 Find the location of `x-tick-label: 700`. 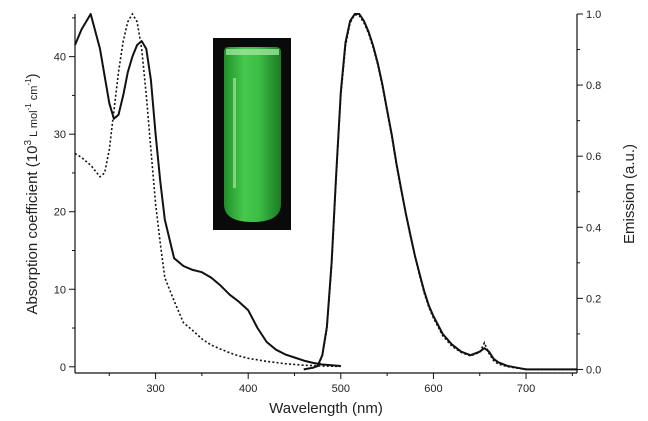

x-tick-label: 700 is located at coordinates (526, 389).